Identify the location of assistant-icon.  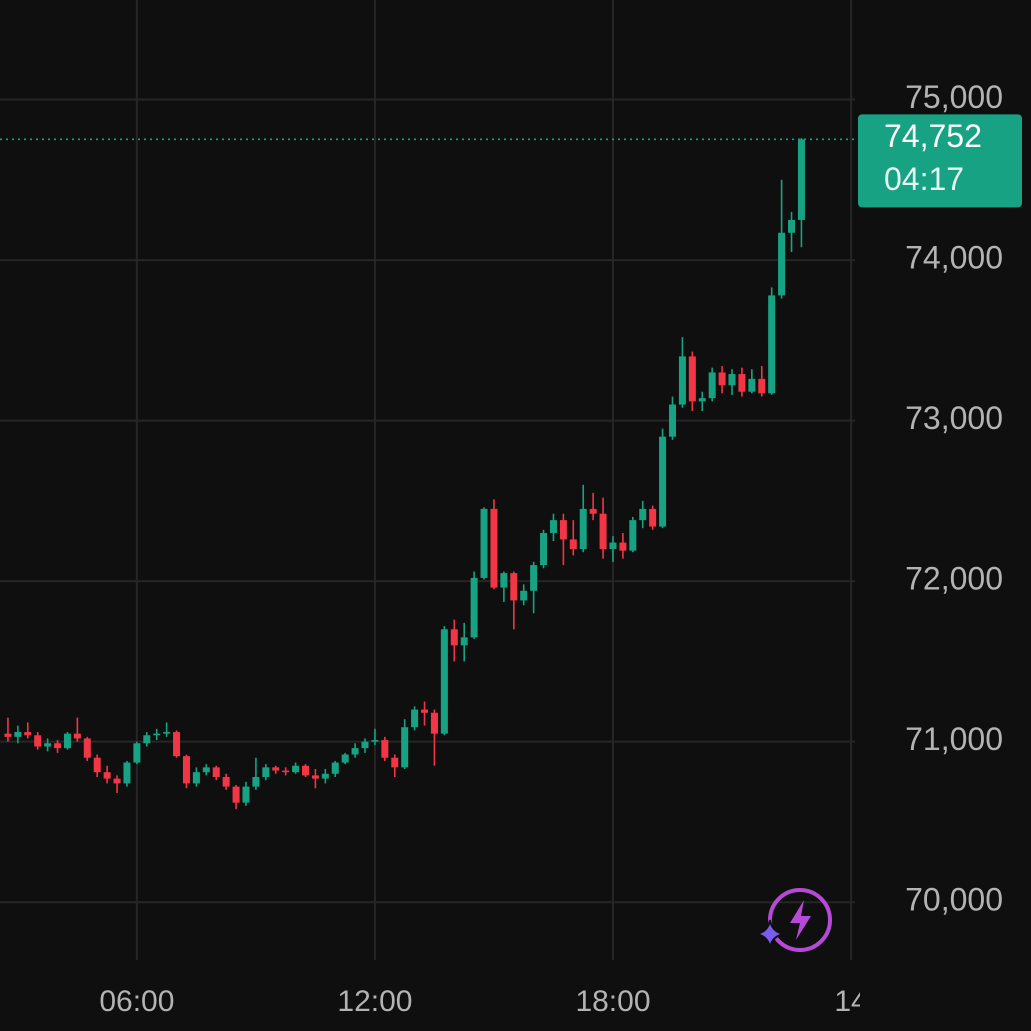
(793, 920).